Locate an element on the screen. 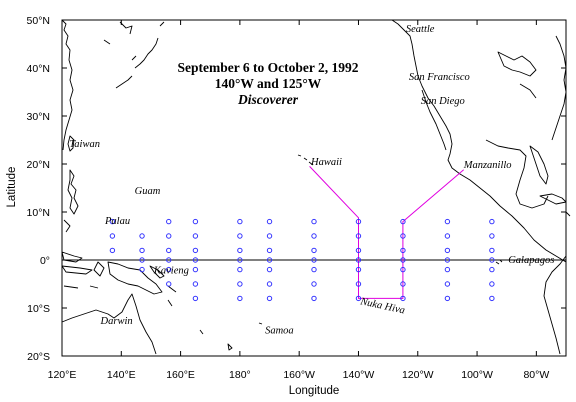 The width and height of the screenshot is (576, 402). place-label-san-francisco: San Francisco is located at coordinates (439, 77).